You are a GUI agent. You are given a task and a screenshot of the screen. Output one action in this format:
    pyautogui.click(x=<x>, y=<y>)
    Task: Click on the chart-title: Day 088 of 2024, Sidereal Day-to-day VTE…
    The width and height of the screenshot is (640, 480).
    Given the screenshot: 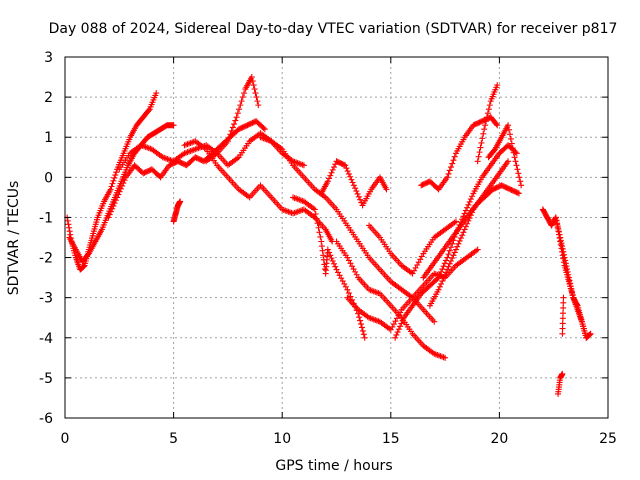 What is the action you would take?
    pyautogui.click(x=333, y=29)
    